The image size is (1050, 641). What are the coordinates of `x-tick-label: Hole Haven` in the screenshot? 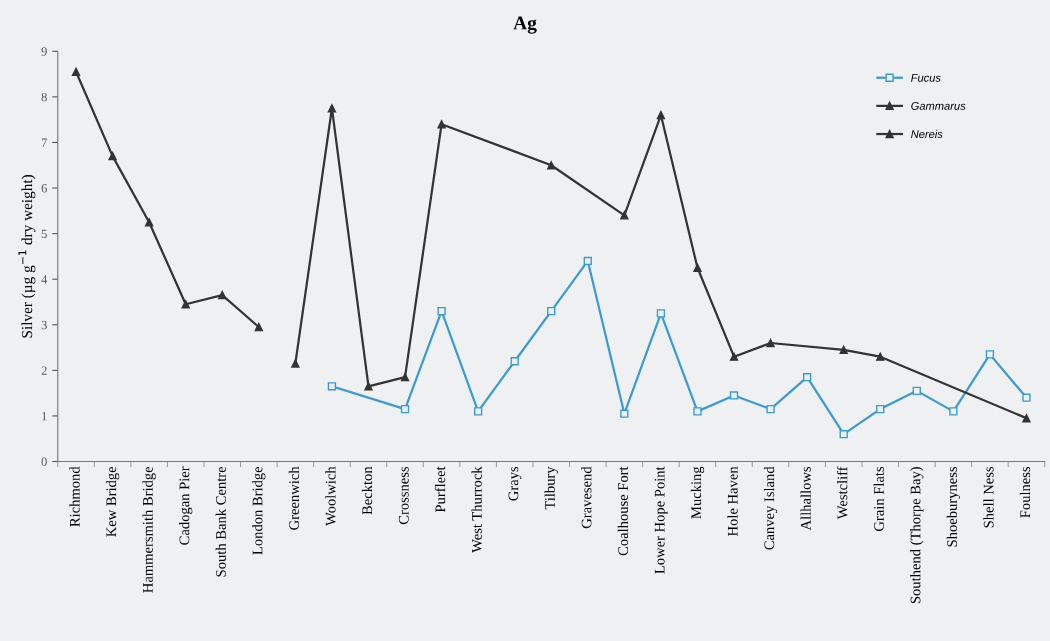 It's located at (732, 501).